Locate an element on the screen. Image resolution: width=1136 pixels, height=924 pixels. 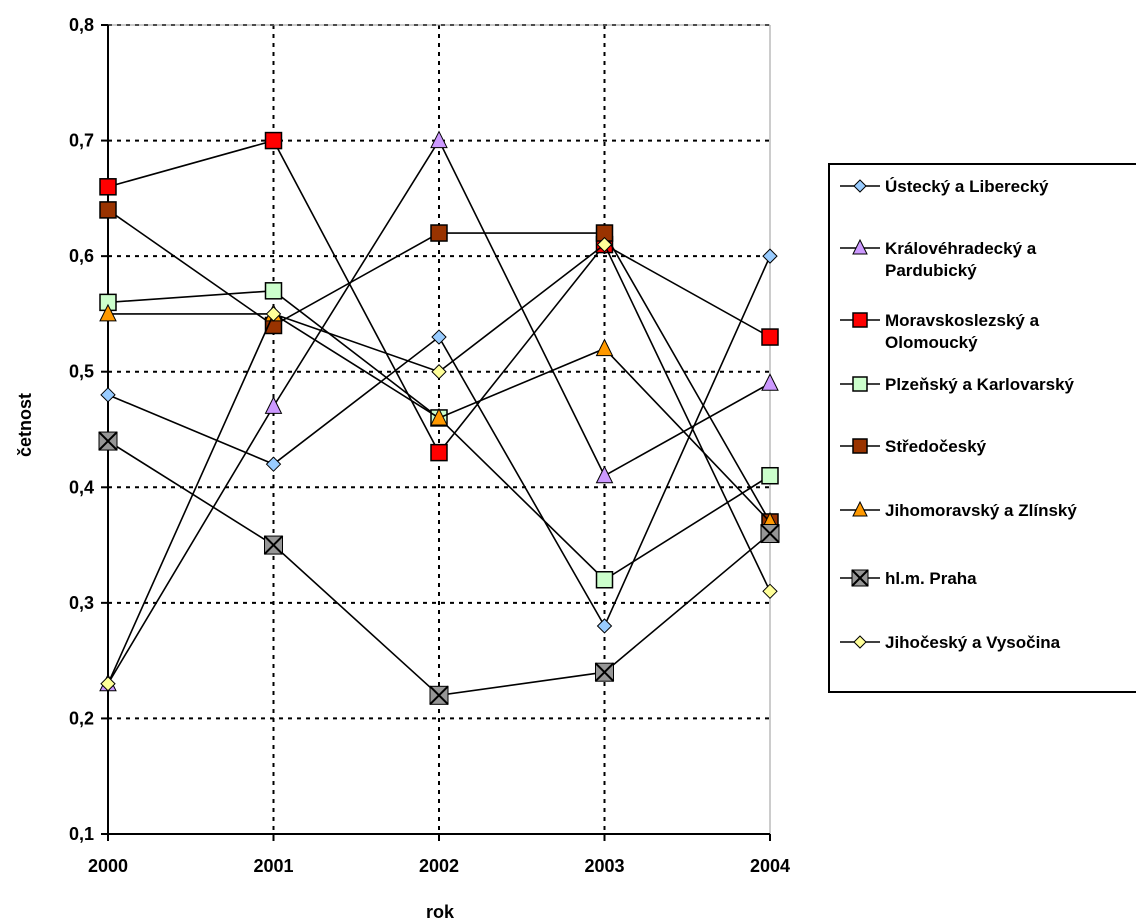
legend-item: Královéhradecký a Pardubický is located at coordinates (938, 259).